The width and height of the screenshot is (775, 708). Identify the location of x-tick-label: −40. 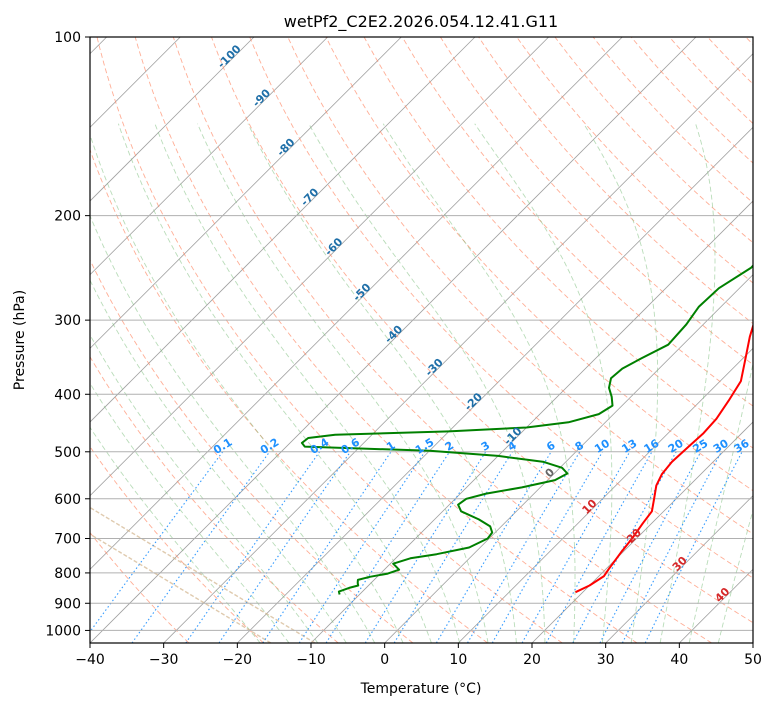
(90, 660).